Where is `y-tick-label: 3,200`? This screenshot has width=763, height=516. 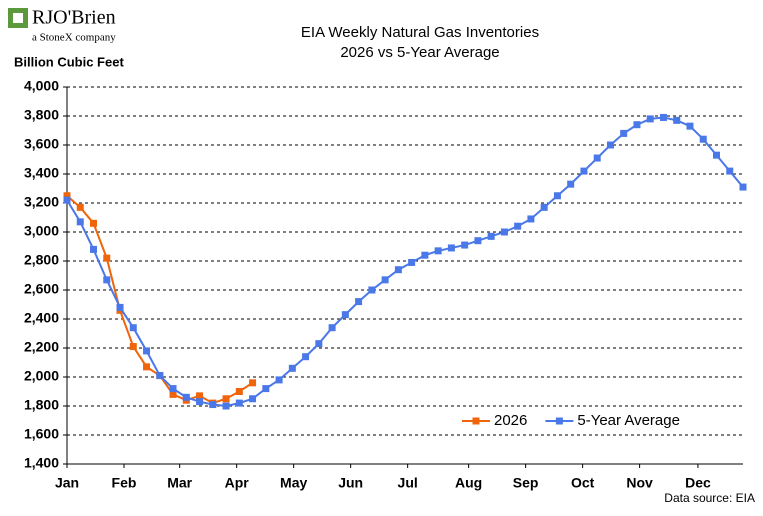 y-tick-label: 3,200 is located at coordinates (41, 202).